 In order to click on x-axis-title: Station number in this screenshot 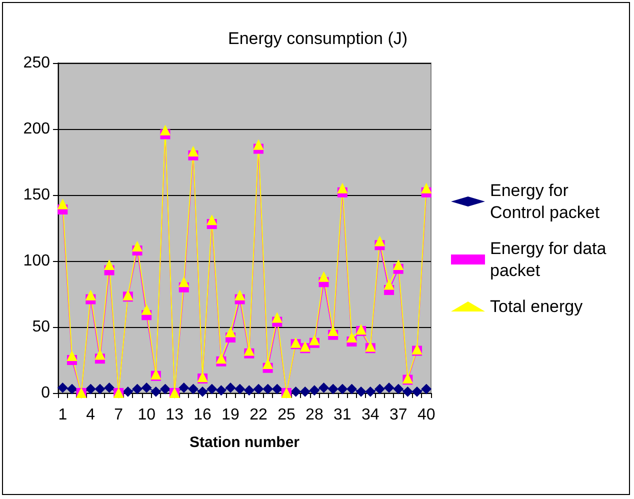, I will do `click(244, 442)`.